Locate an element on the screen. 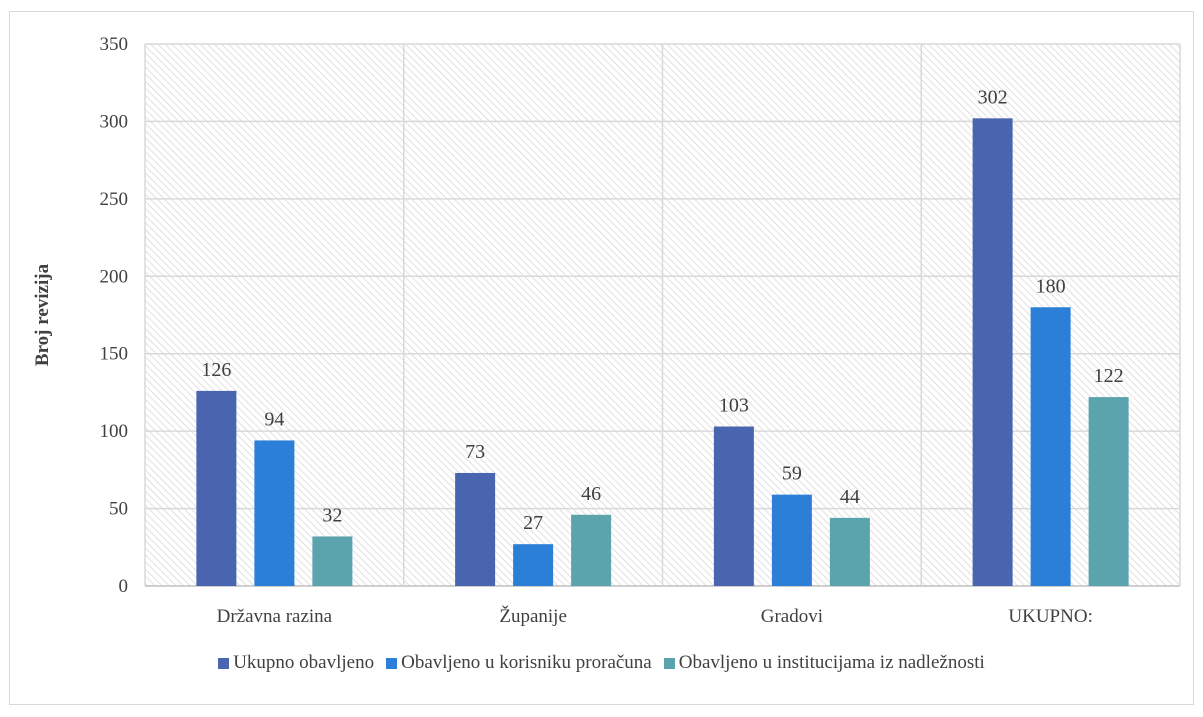 Image resolution: width=1203 pixels, height=717 pixels. legend-item: Obavljeno u institucijama iz nadležnosti is located at coordinates (824, 663).